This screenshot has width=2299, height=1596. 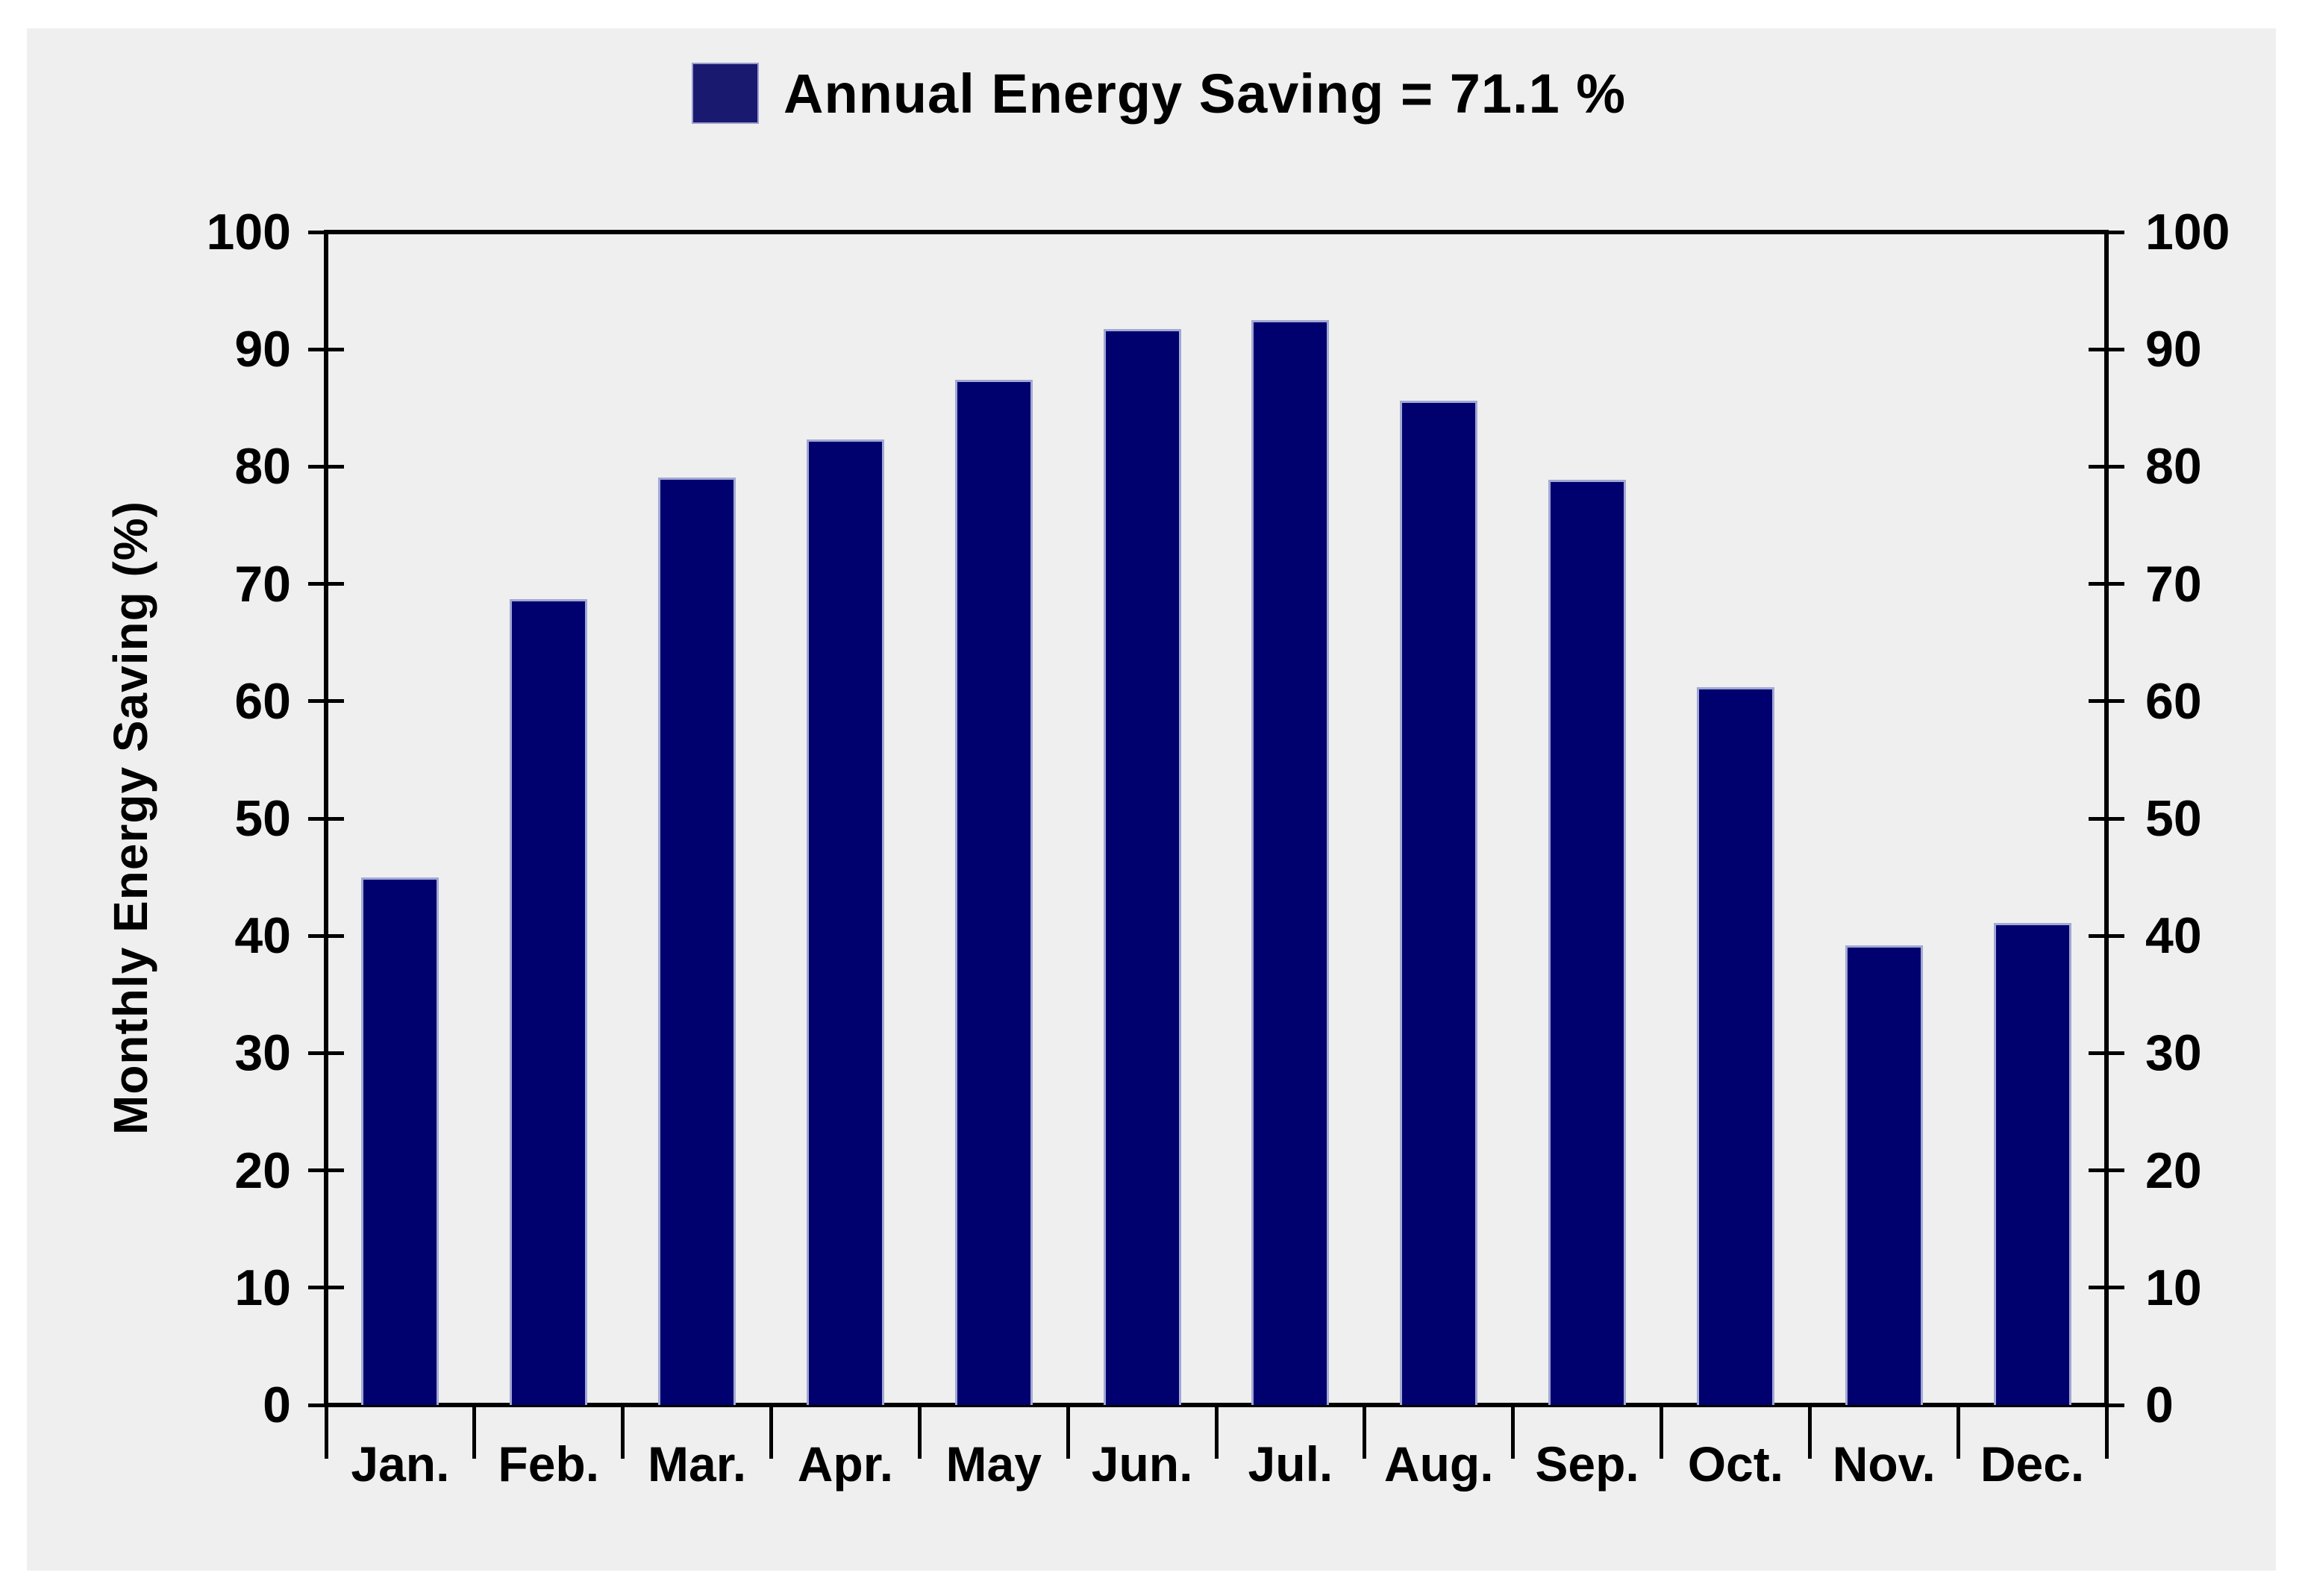 What do you see at coordinates (725, 93) in the screenshot?
I see `legend-swatch-icon` at bounding box center [725, 93].